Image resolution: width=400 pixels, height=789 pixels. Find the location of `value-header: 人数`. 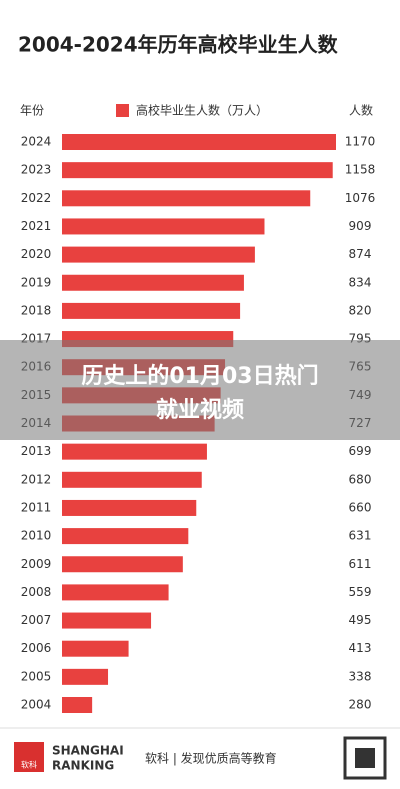

value-header: 人数 is located at coordinates (361, 110).